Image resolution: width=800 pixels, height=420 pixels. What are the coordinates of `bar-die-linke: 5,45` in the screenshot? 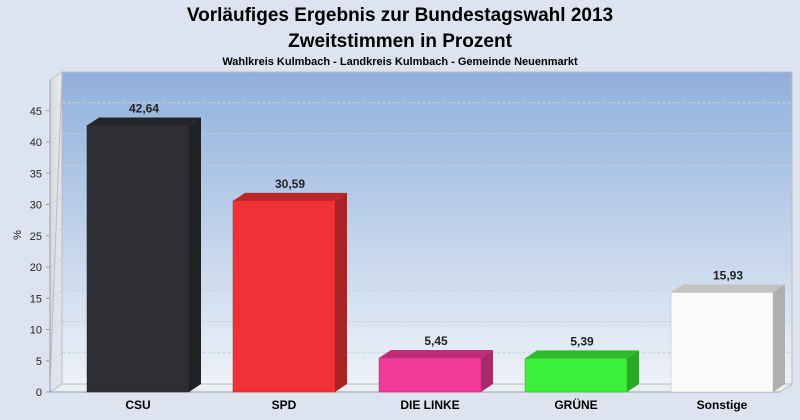 It's located at (435, 363).